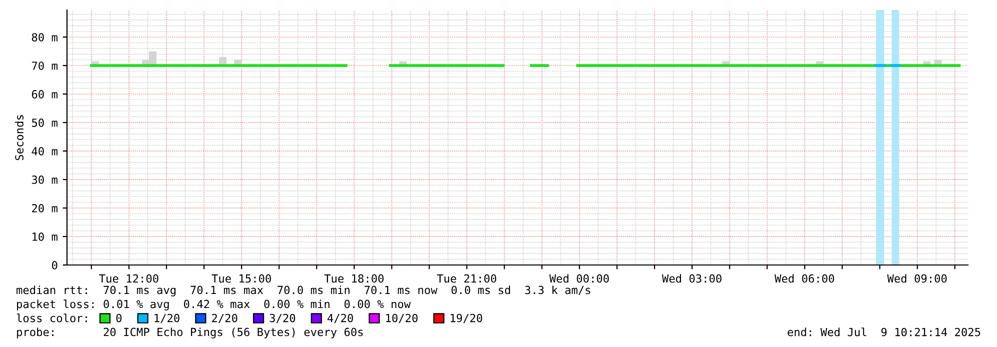 The width and height of the screenshot is (997, 347). I want to click on y-tick-label: 50 m, so click(45, 122).